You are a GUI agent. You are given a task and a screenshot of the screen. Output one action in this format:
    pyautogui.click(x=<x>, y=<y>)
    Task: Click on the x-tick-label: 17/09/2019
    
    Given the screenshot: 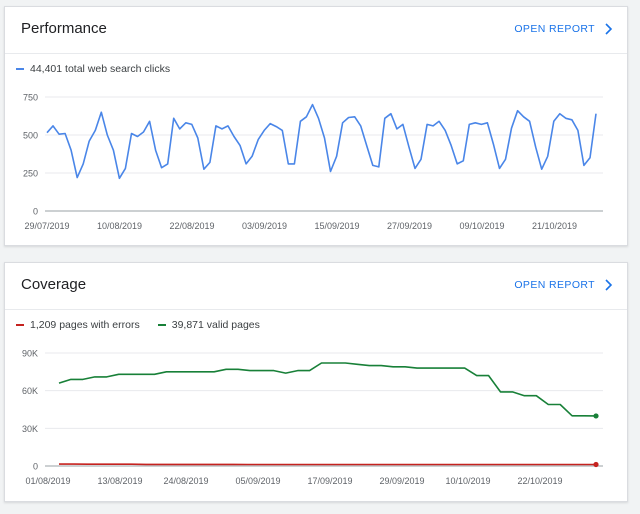 What is the action you would take?
    pyautogui.click(x=329, y=481)
    